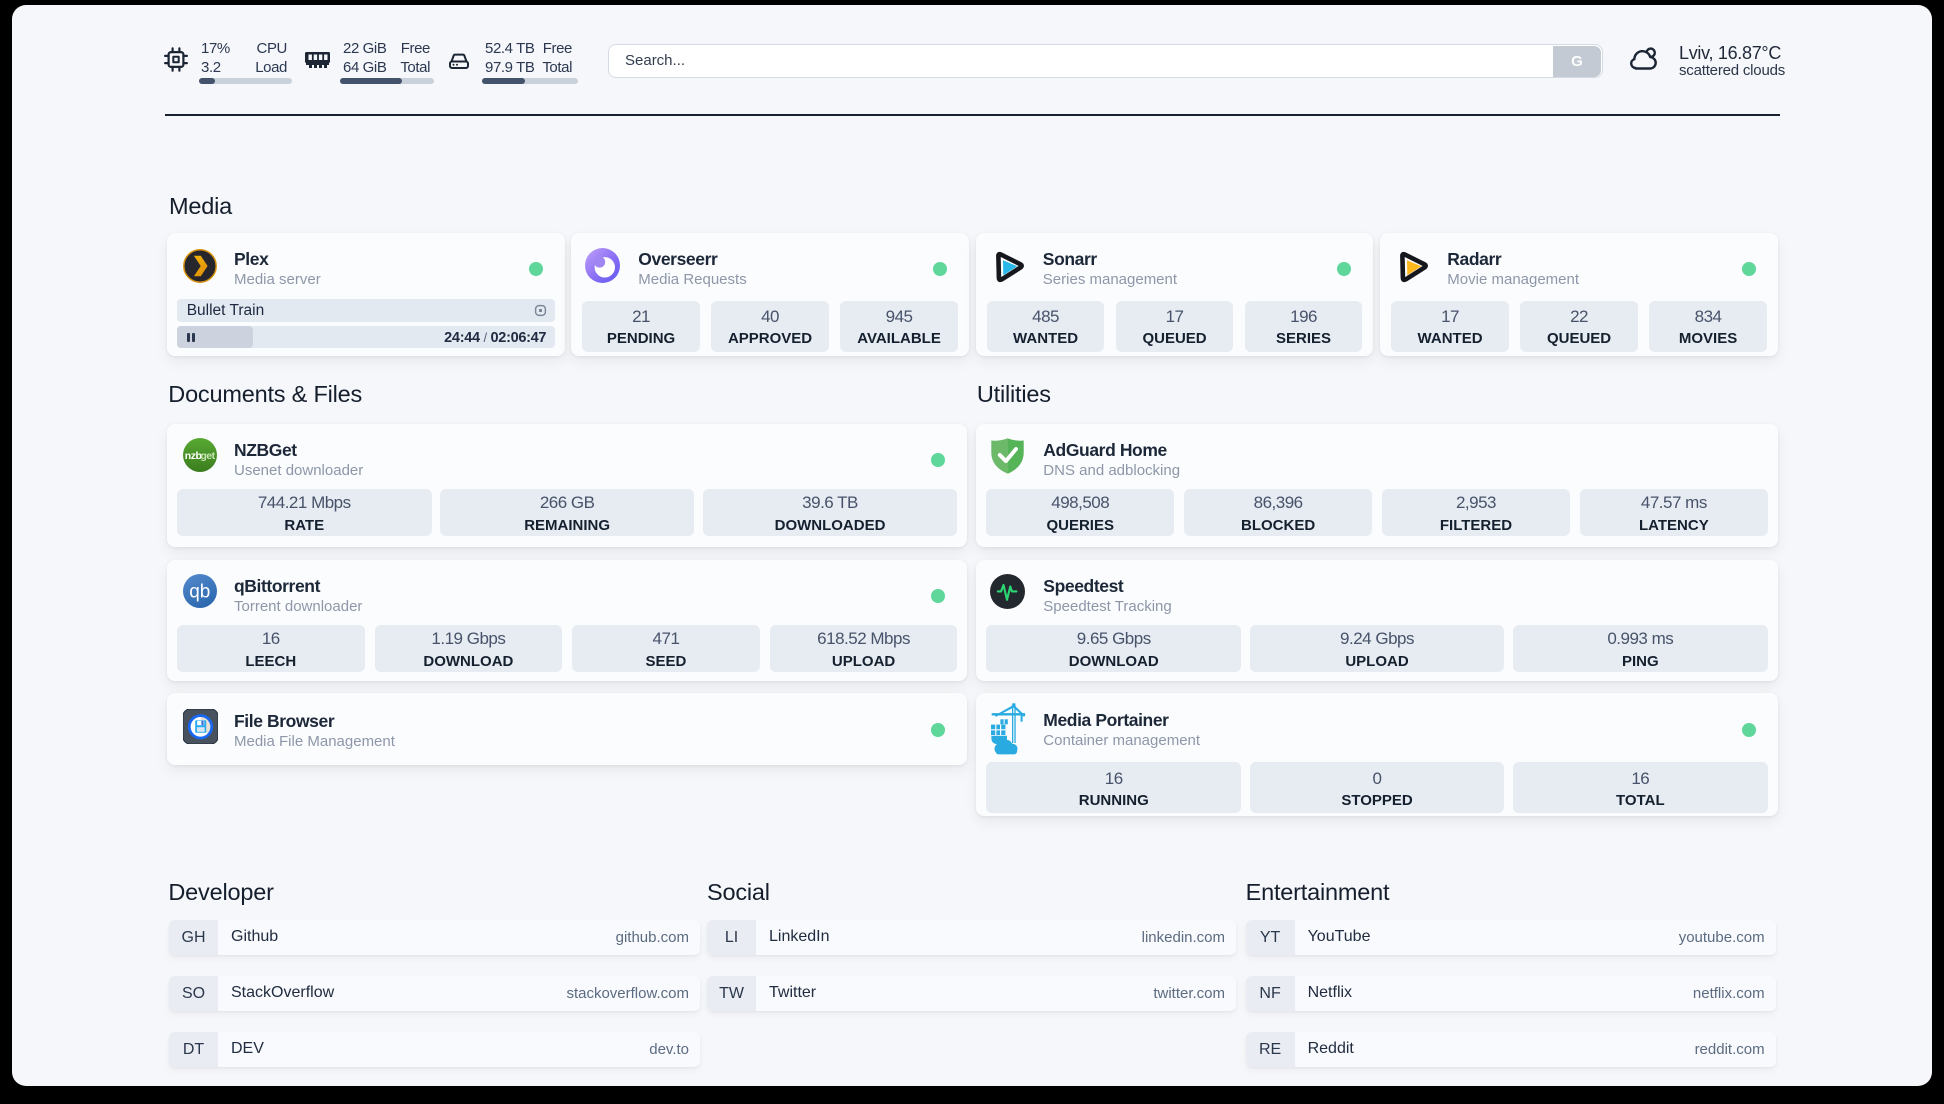 This screenshot has width=1944, height=1104. Describe the element at coordinates (193, 456) in the screenshot. I see `svg-text: nzb` at that location.